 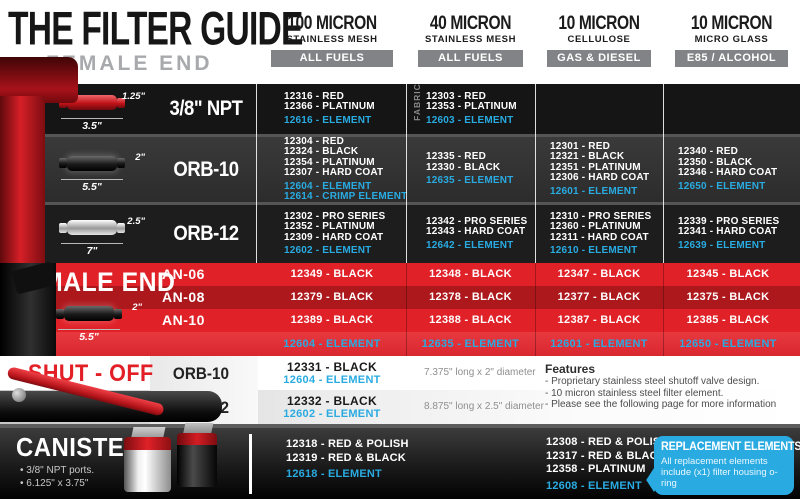 What do you see at coordinates (729, 221) in the screenshot?
I see `part-number: 12339 - PRO SERIES` at bounding box center [729, 221].